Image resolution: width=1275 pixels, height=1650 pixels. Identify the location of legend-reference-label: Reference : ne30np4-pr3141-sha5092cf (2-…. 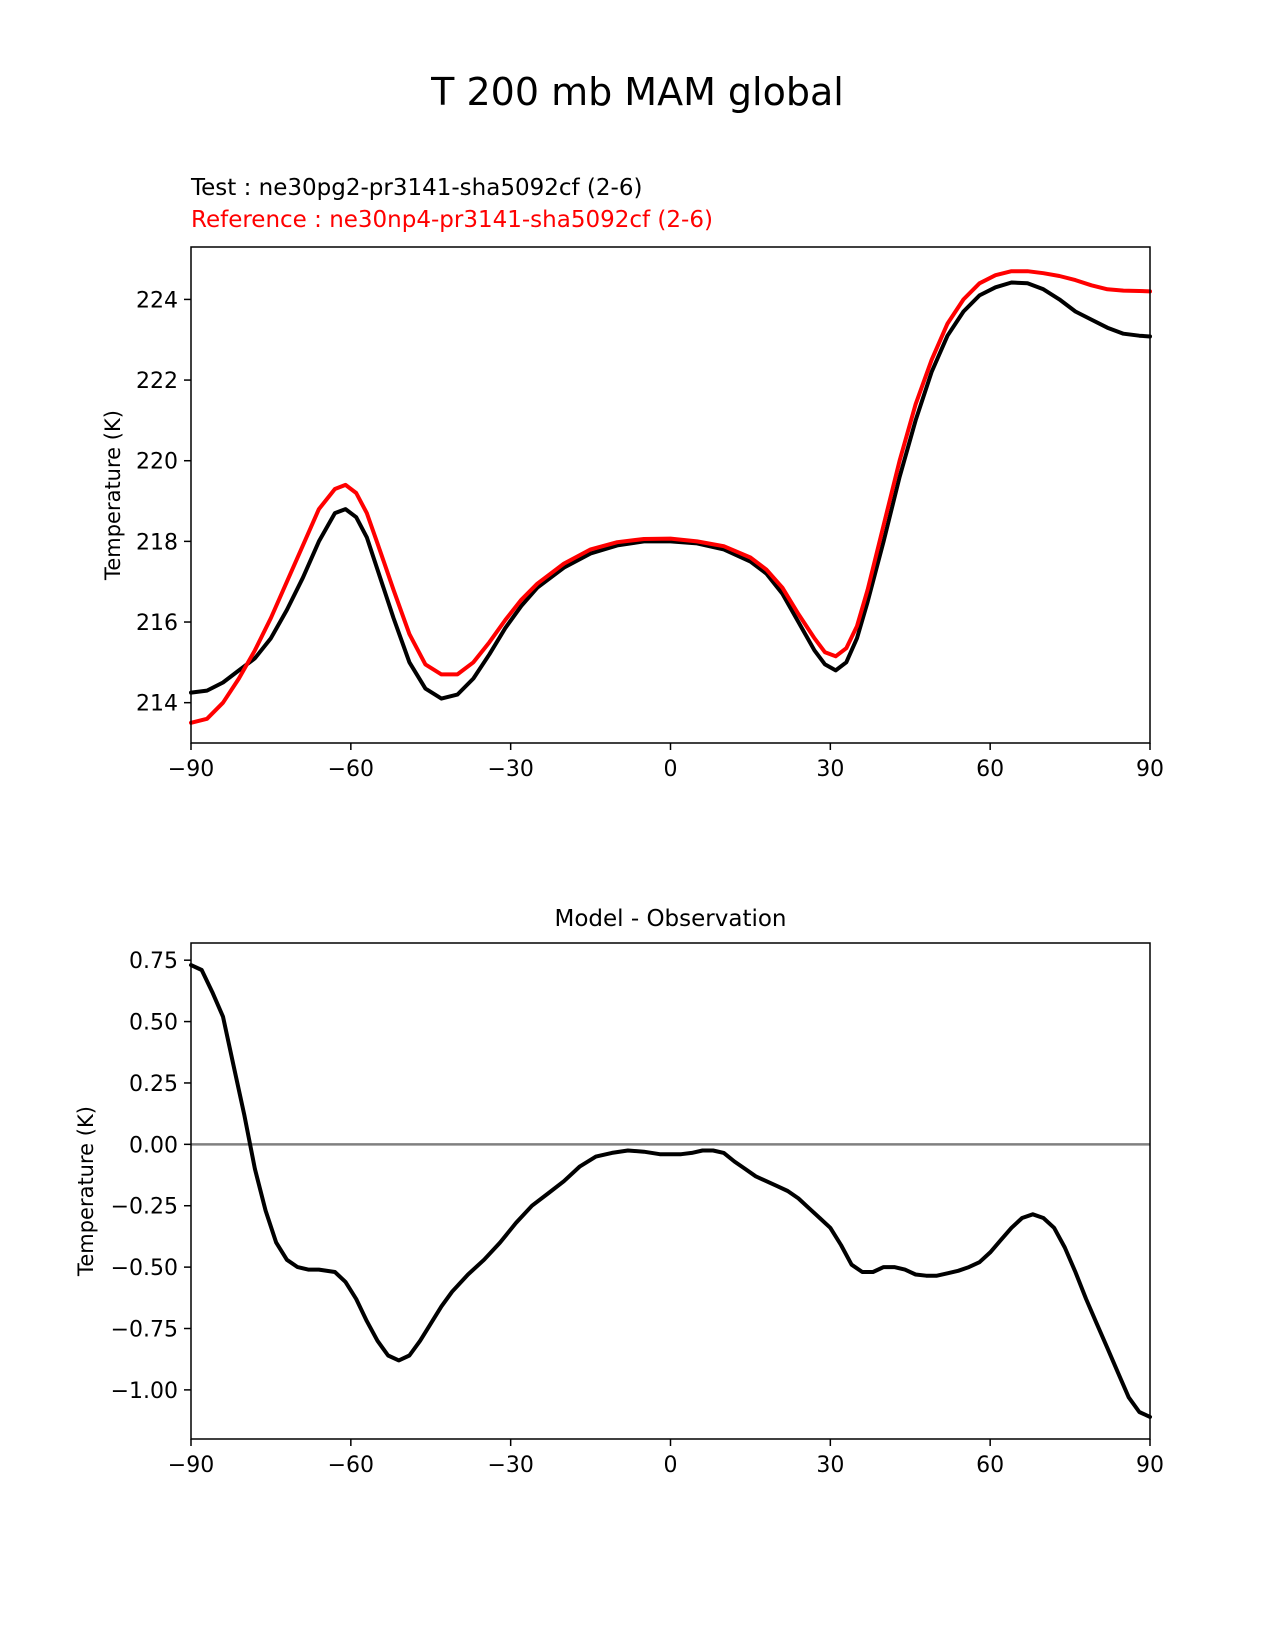
(452, 220).